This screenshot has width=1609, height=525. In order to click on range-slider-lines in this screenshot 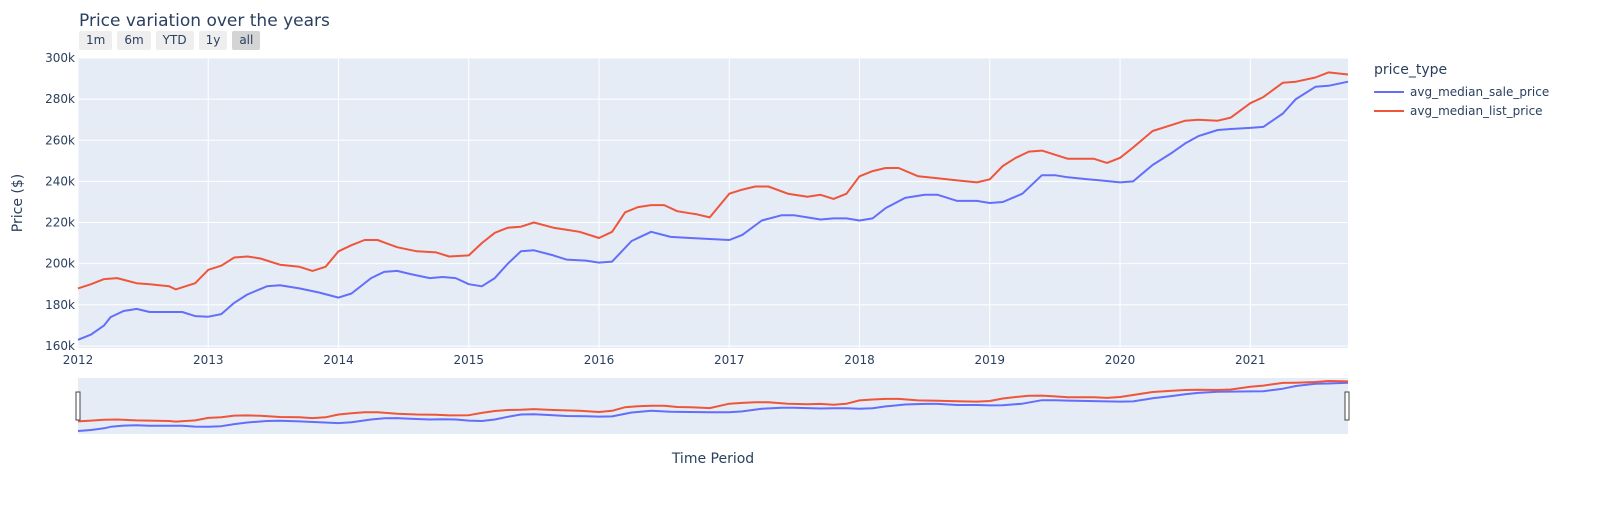, I will do `click(713, 406)`.